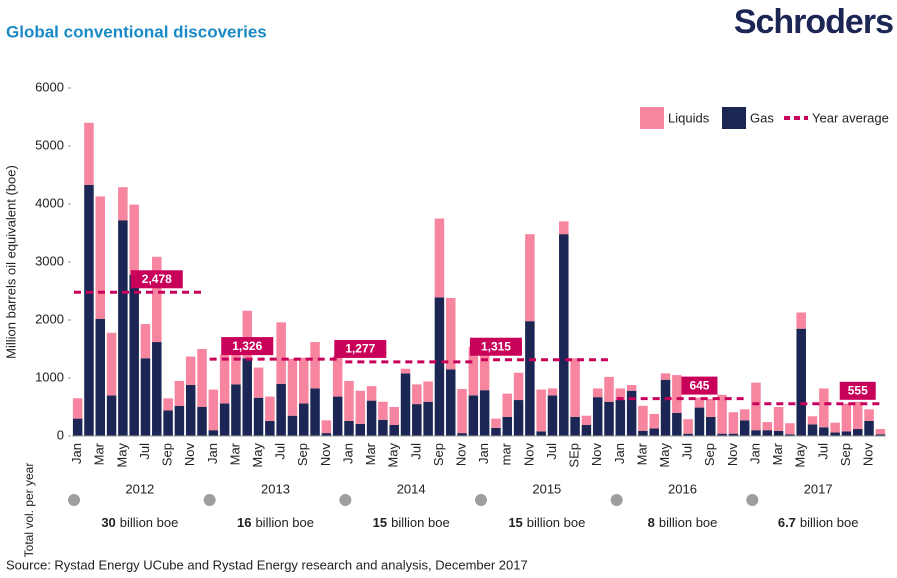 The height and width of the screenshot is (578, 897). Describe the element at coordinates (515, 522) in the screenshot. I see `total-amount: 15` at that location.